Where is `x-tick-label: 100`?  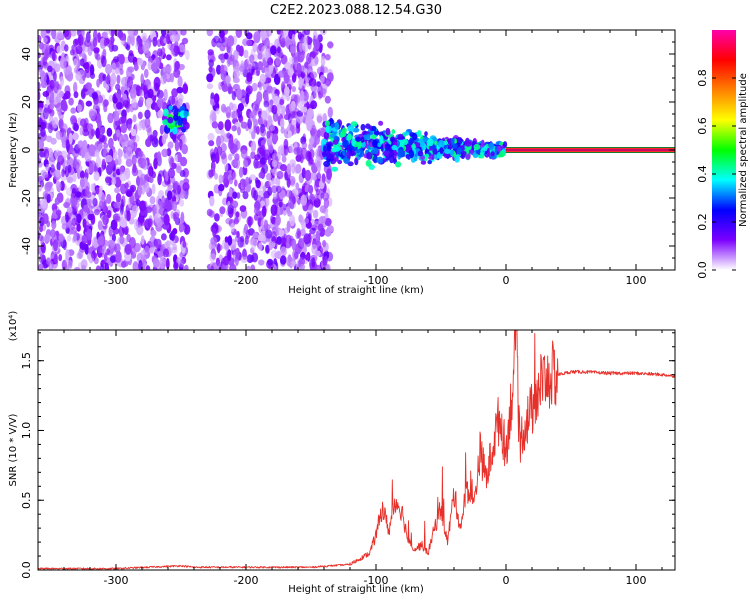
x-tick-label: 100 is located at coordinates (636, 580).